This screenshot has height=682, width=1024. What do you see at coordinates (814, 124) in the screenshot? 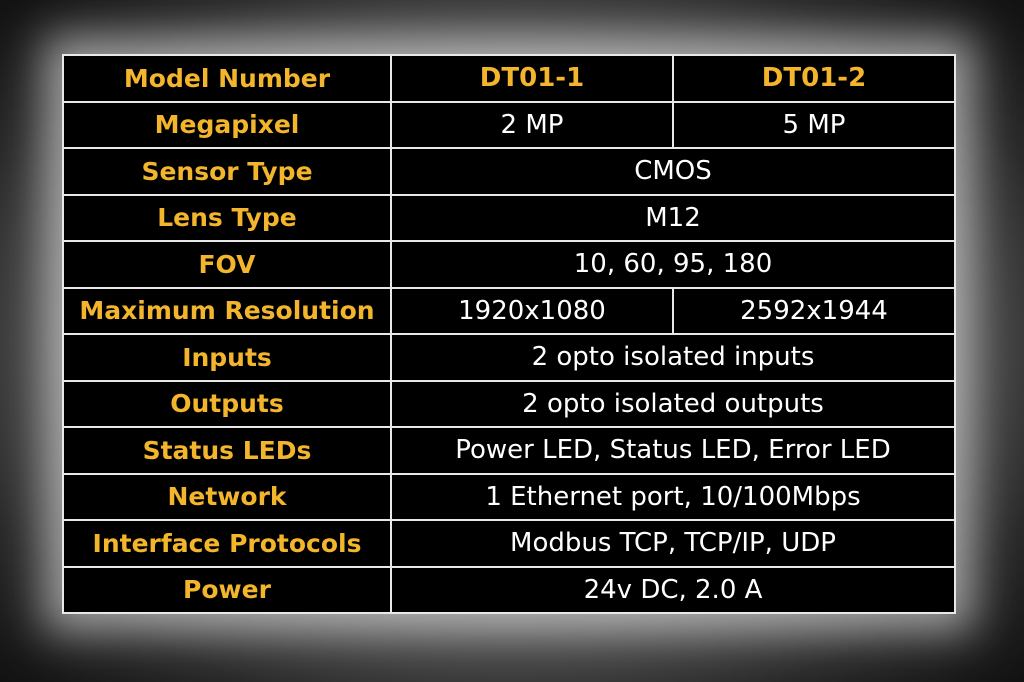
I see `cell-value: 5 MP` at bounding box center [814, 124].